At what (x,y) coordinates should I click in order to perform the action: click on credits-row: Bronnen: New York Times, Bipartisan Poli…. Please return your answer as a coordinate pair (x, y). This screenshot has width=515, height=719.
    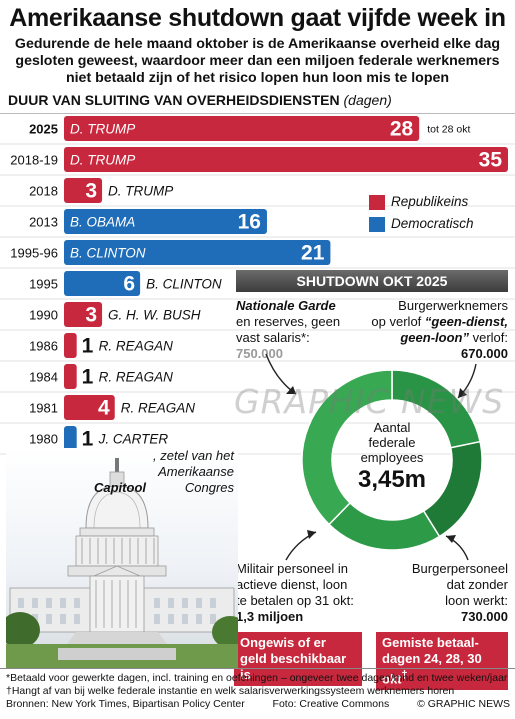
    Looking at the image, I should click on (258, 704).